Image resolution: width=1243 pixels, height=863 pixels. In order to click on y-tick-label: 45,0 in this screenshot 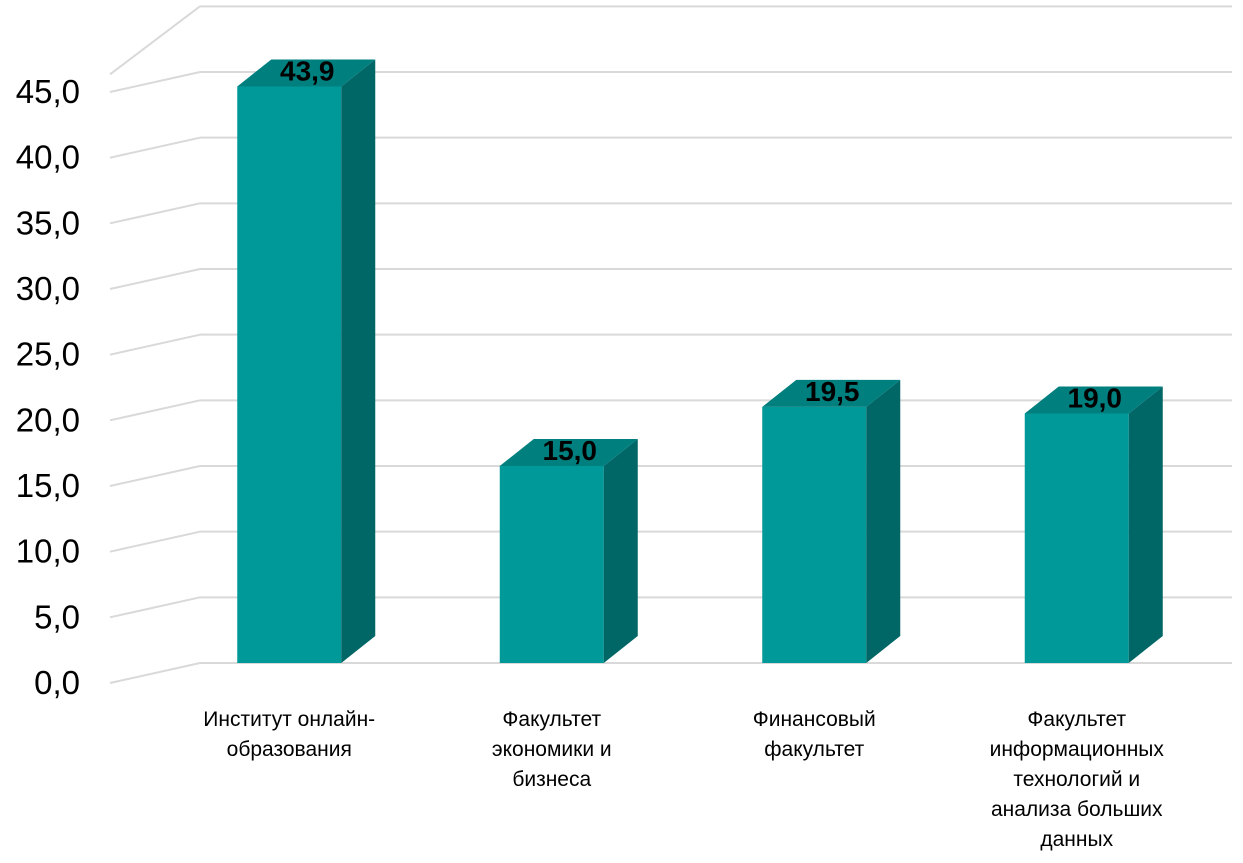, I will do `click(48, 91)`.